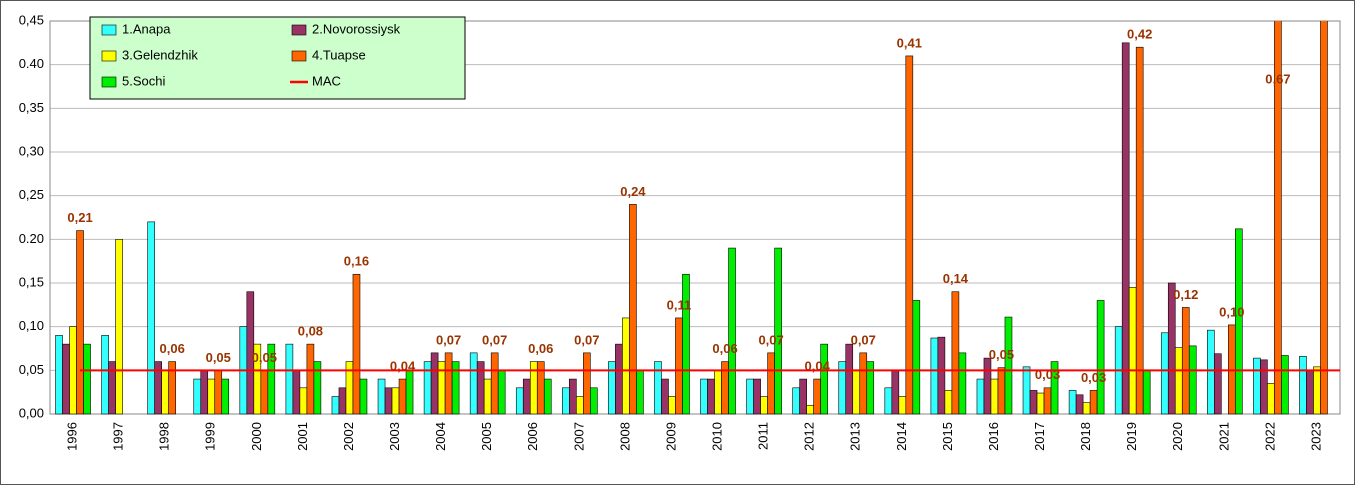 The height and width of the screenshot is (485, 1355). What do you see at coordinates (763, 436) in the screenshot?
I see `x-tick-label: 2011` at bounding box center [763, 436].